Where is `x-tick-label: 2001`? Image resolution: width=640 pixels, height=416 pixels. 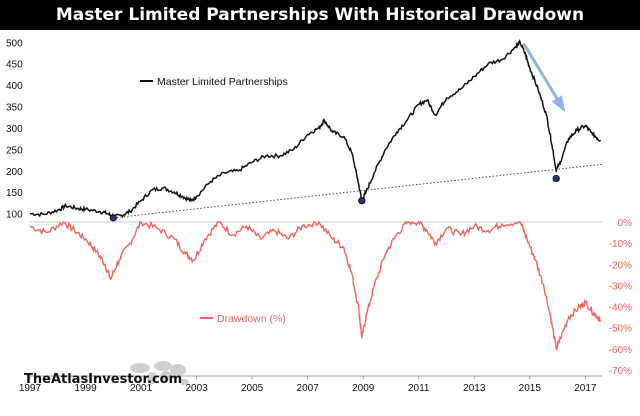 x-tick-label: 2001 is located at coordinates (141, 388).